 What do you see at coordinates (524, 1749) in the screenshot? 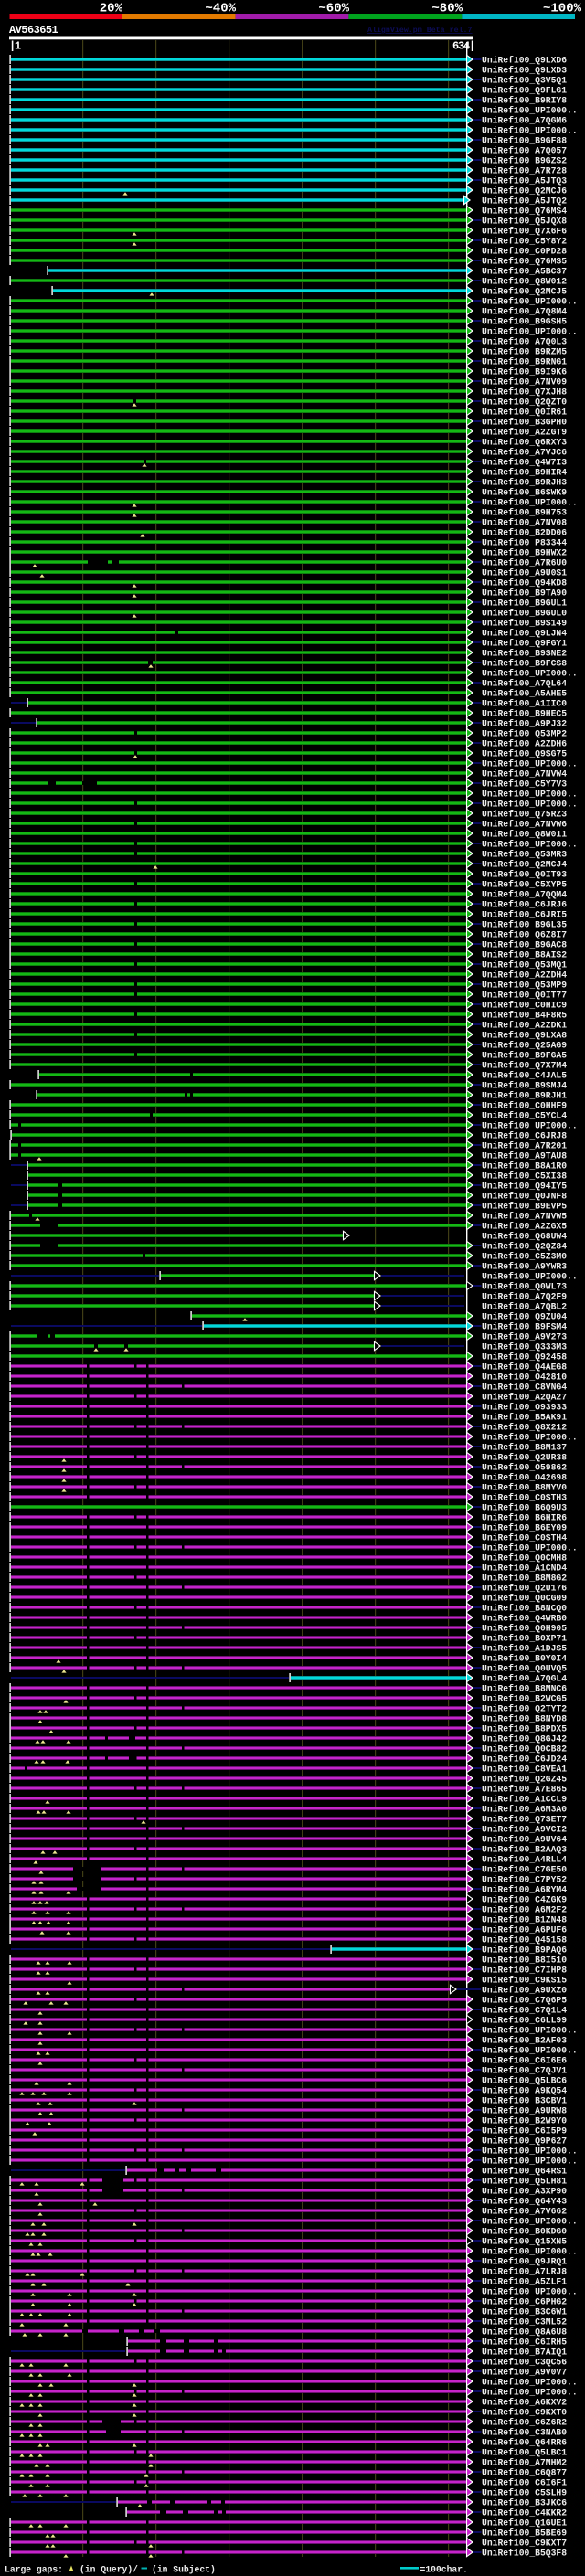
I see `svg-text: UniRef100_Q0CB82` at bounding box center [524, 1749].